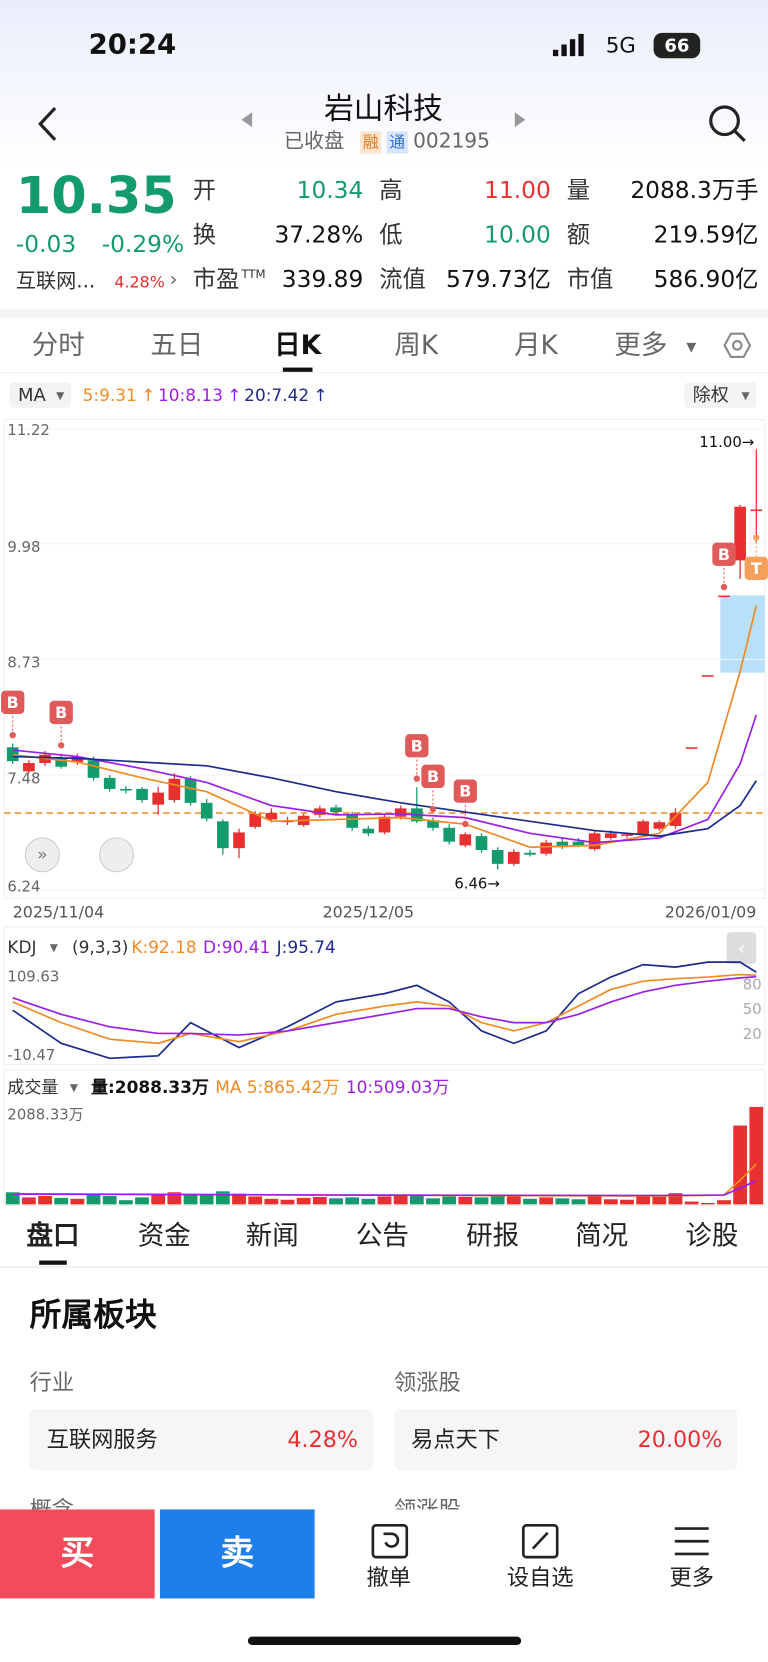  I want to click on ma-selector: MA, so click(32, 395).